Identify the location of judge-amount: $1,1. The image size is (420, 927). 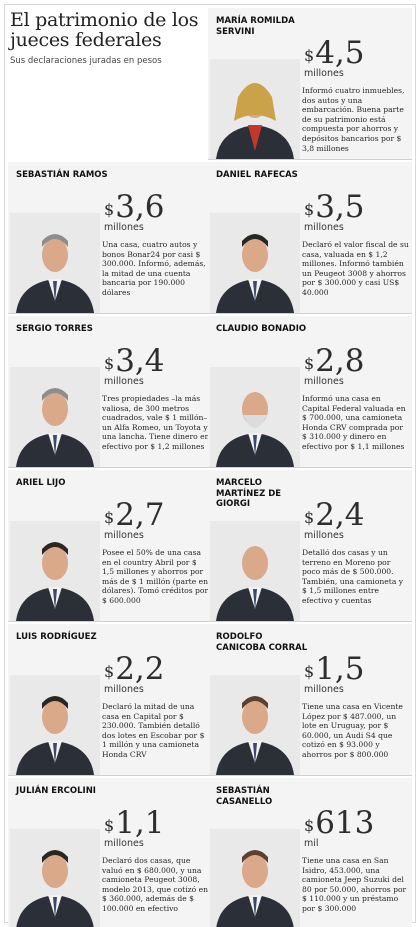
(134, 824).